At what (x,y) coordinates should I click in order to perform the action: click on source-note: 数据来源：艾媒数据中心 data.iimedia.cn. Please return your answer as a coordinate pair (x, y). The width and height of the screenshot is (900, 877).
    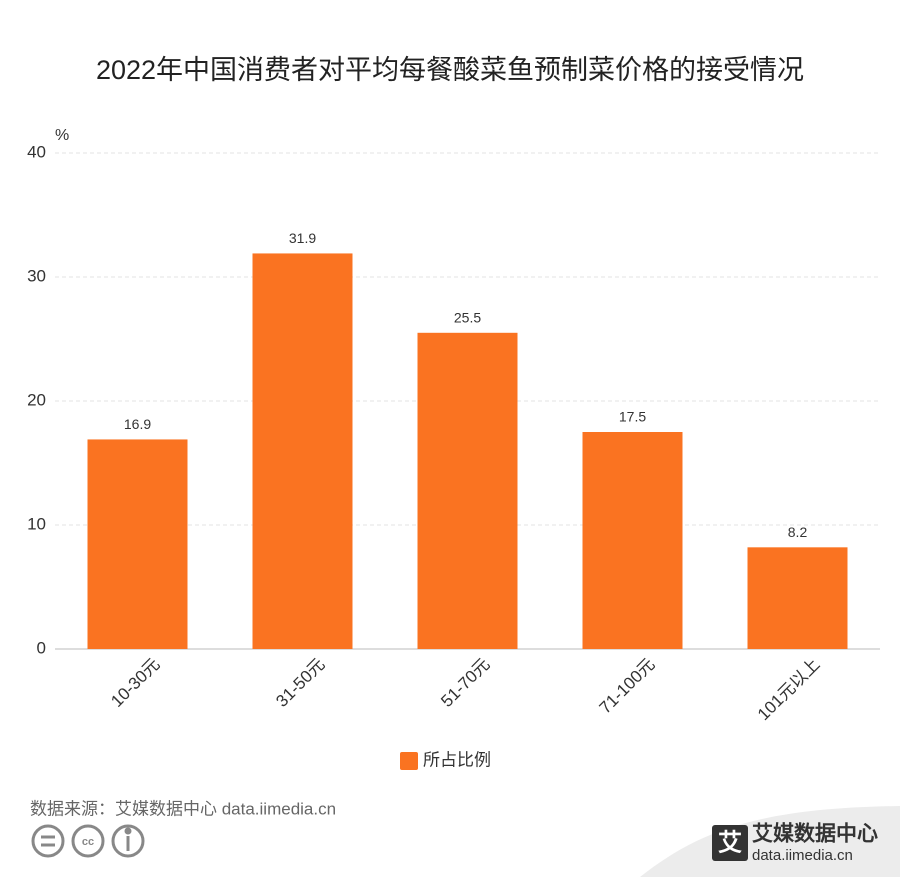
    Looking at the image, I should click on (183, 808).